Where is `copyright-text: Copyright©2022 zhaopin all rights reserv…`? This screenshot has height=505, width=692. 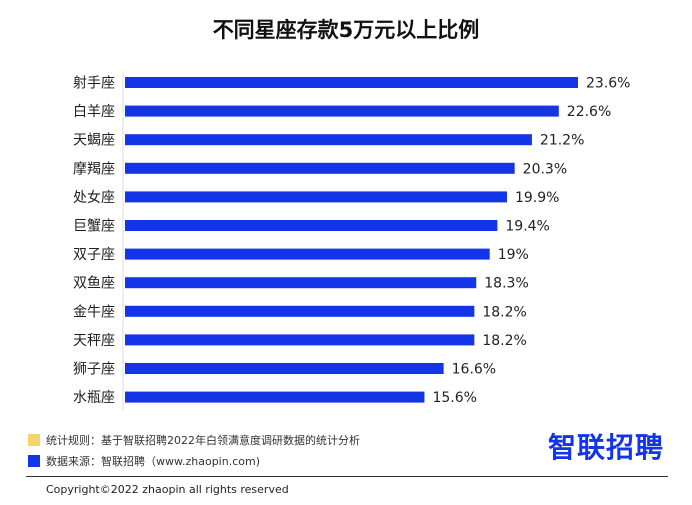
copyright-text: Copyright©2022 zhaopin all rights reserv… is located at coordinates (167, 489).